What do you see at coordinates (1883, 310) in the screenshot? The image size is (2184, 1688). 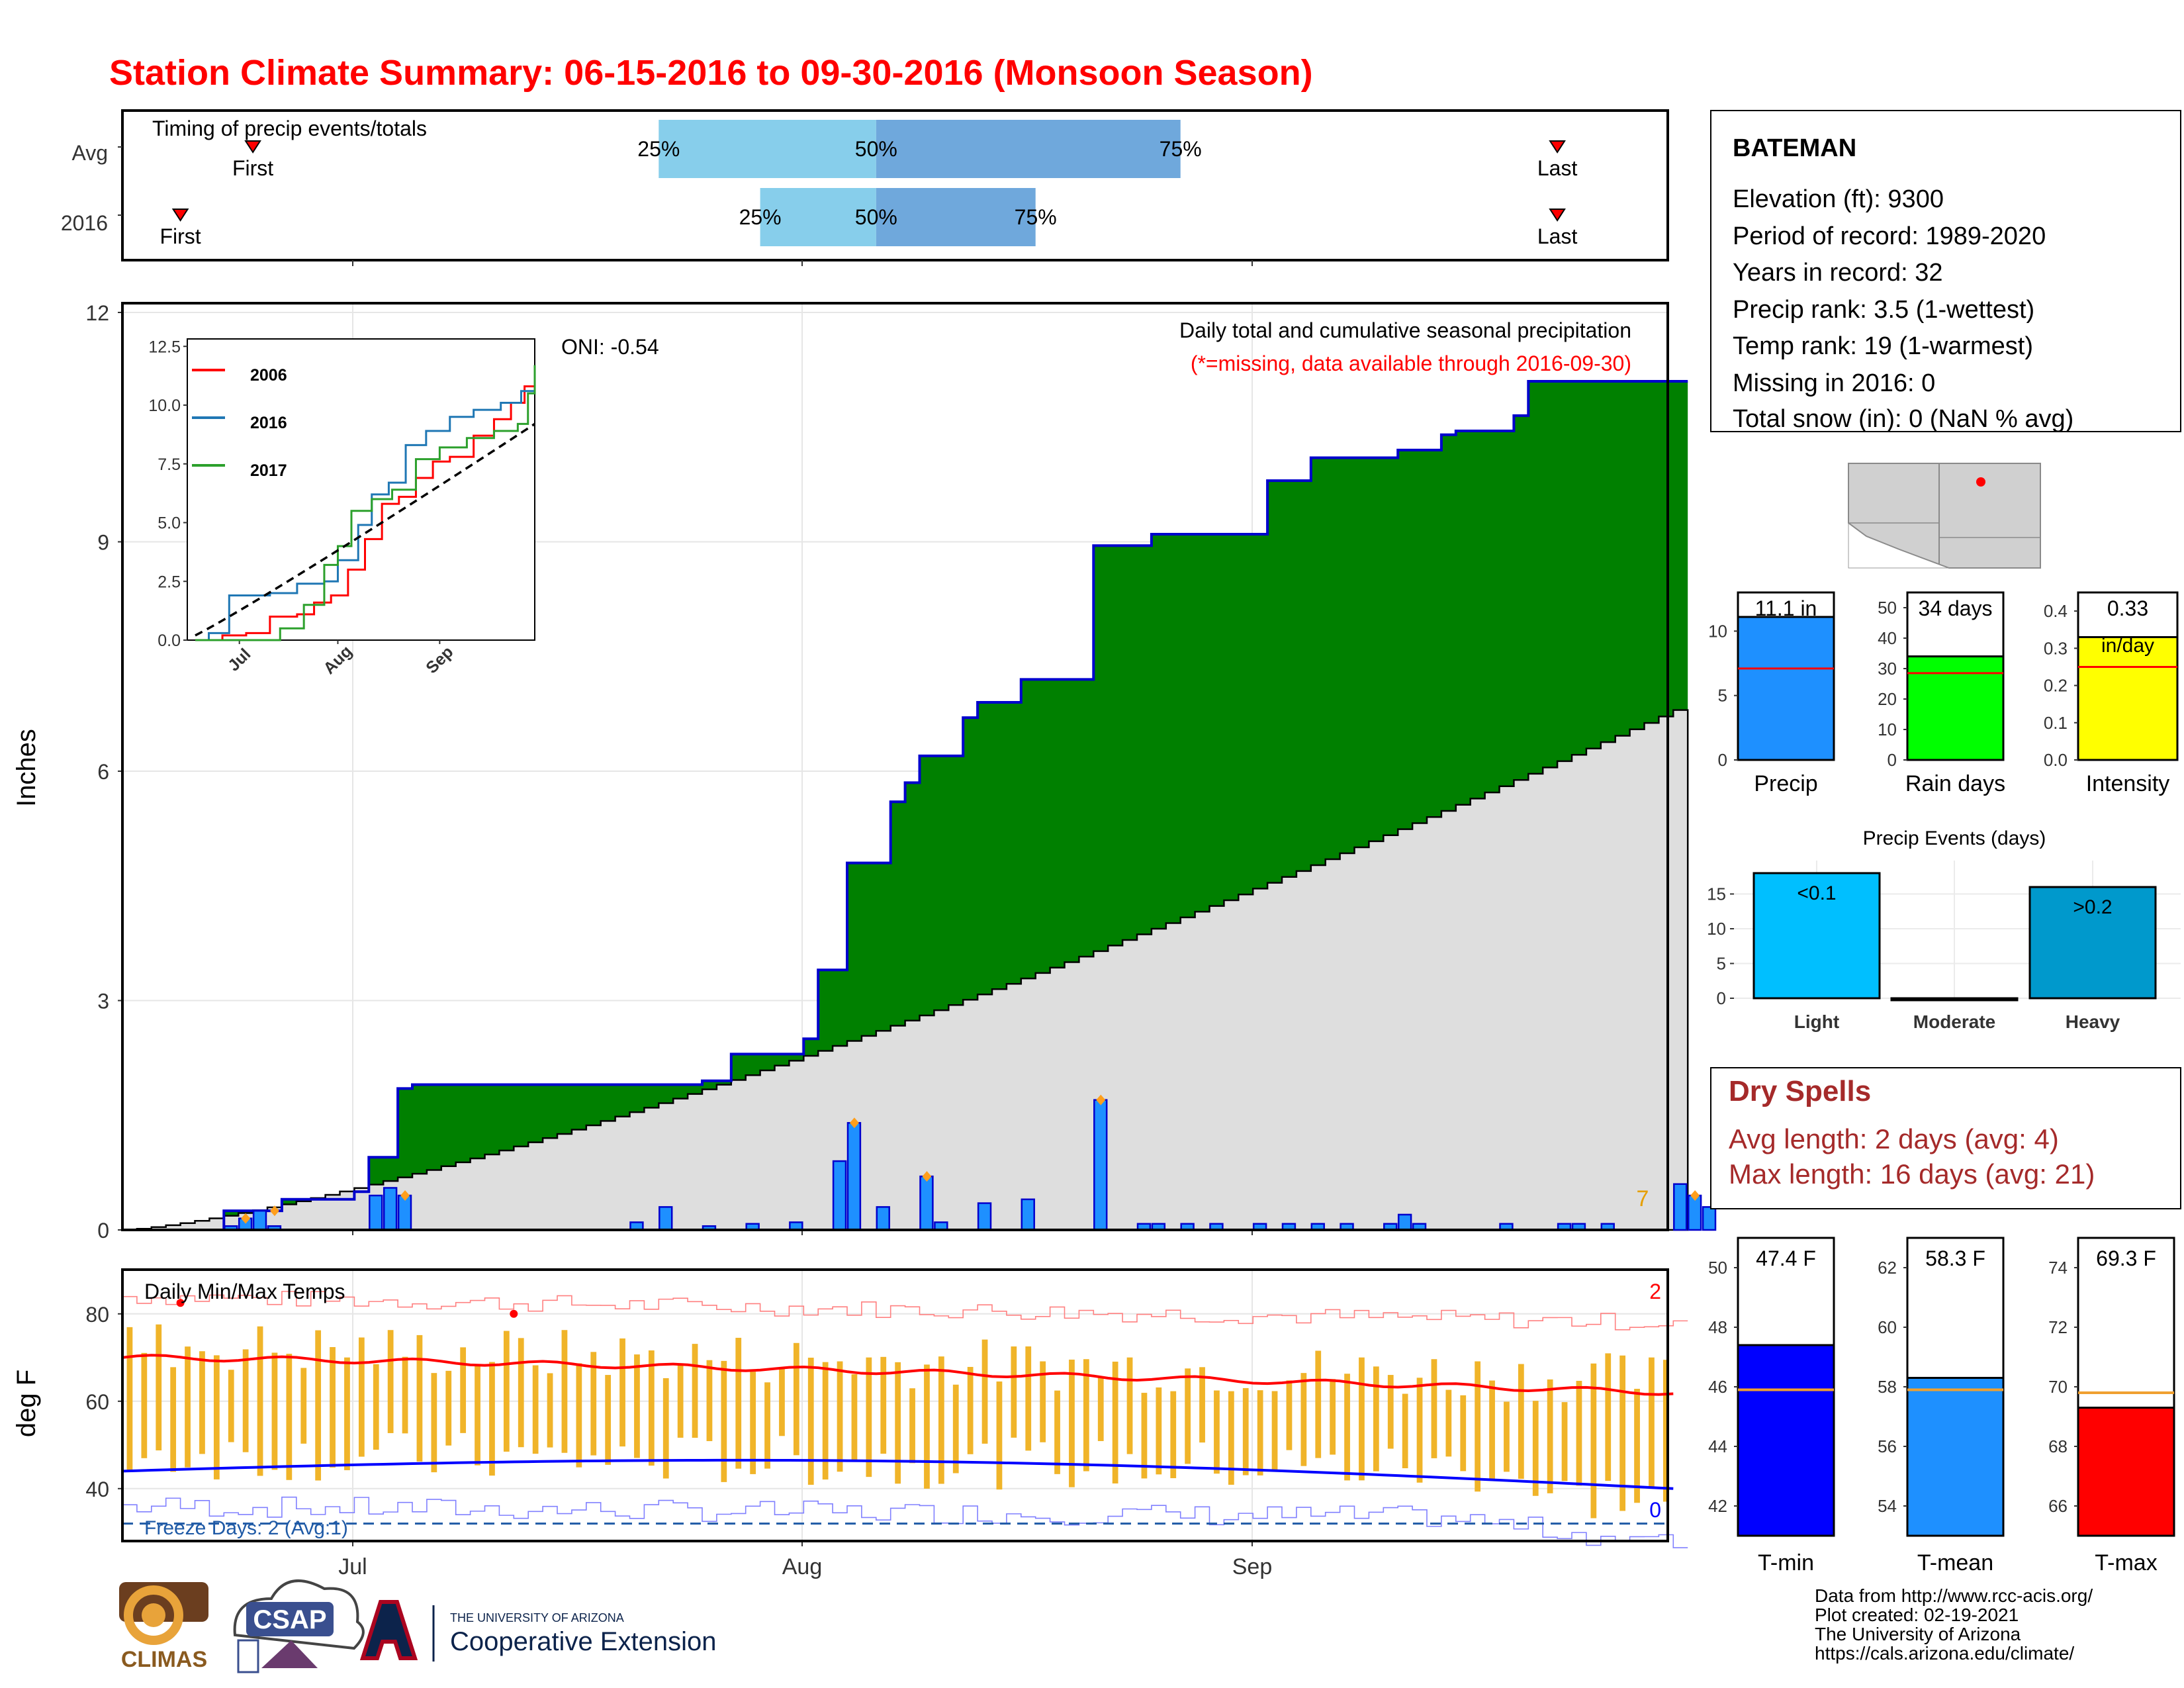 I see `station-line: Precip rank: 3.5 (1-wettest)` at bounding box center [1883, 310].